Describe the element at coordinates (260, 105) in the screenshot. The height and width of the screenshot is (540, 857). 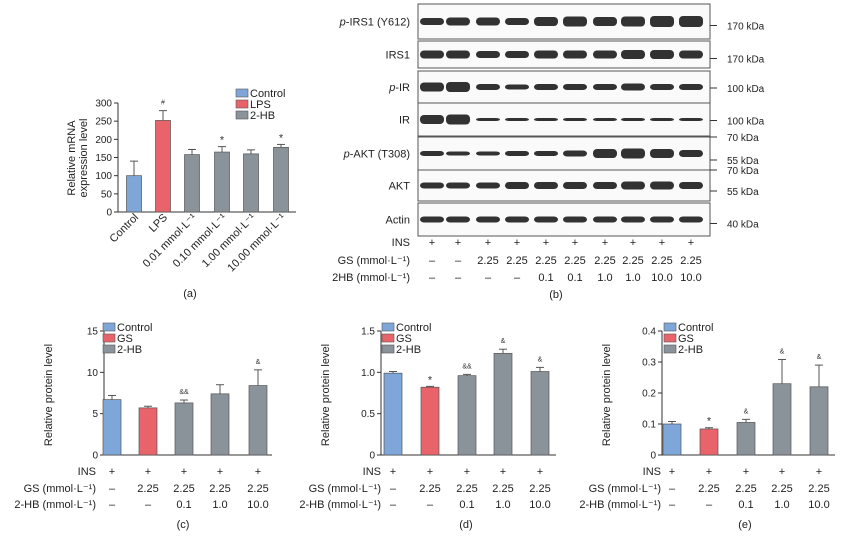
I see `legend-entry: LPS` at that location.